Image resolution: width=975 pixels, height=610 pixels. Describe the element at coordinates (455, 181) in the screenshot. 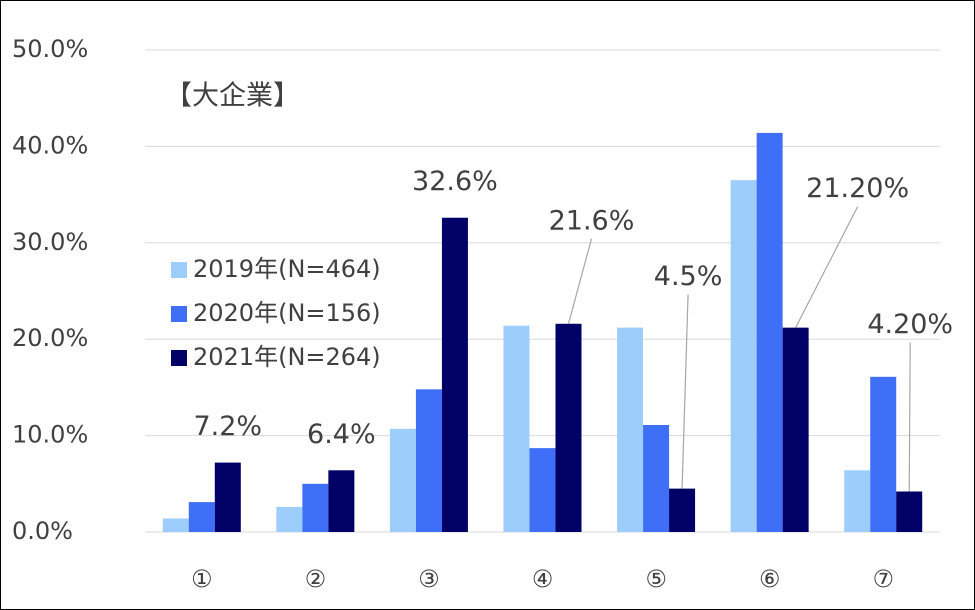

I see `data-label: 32.6%` at that location.